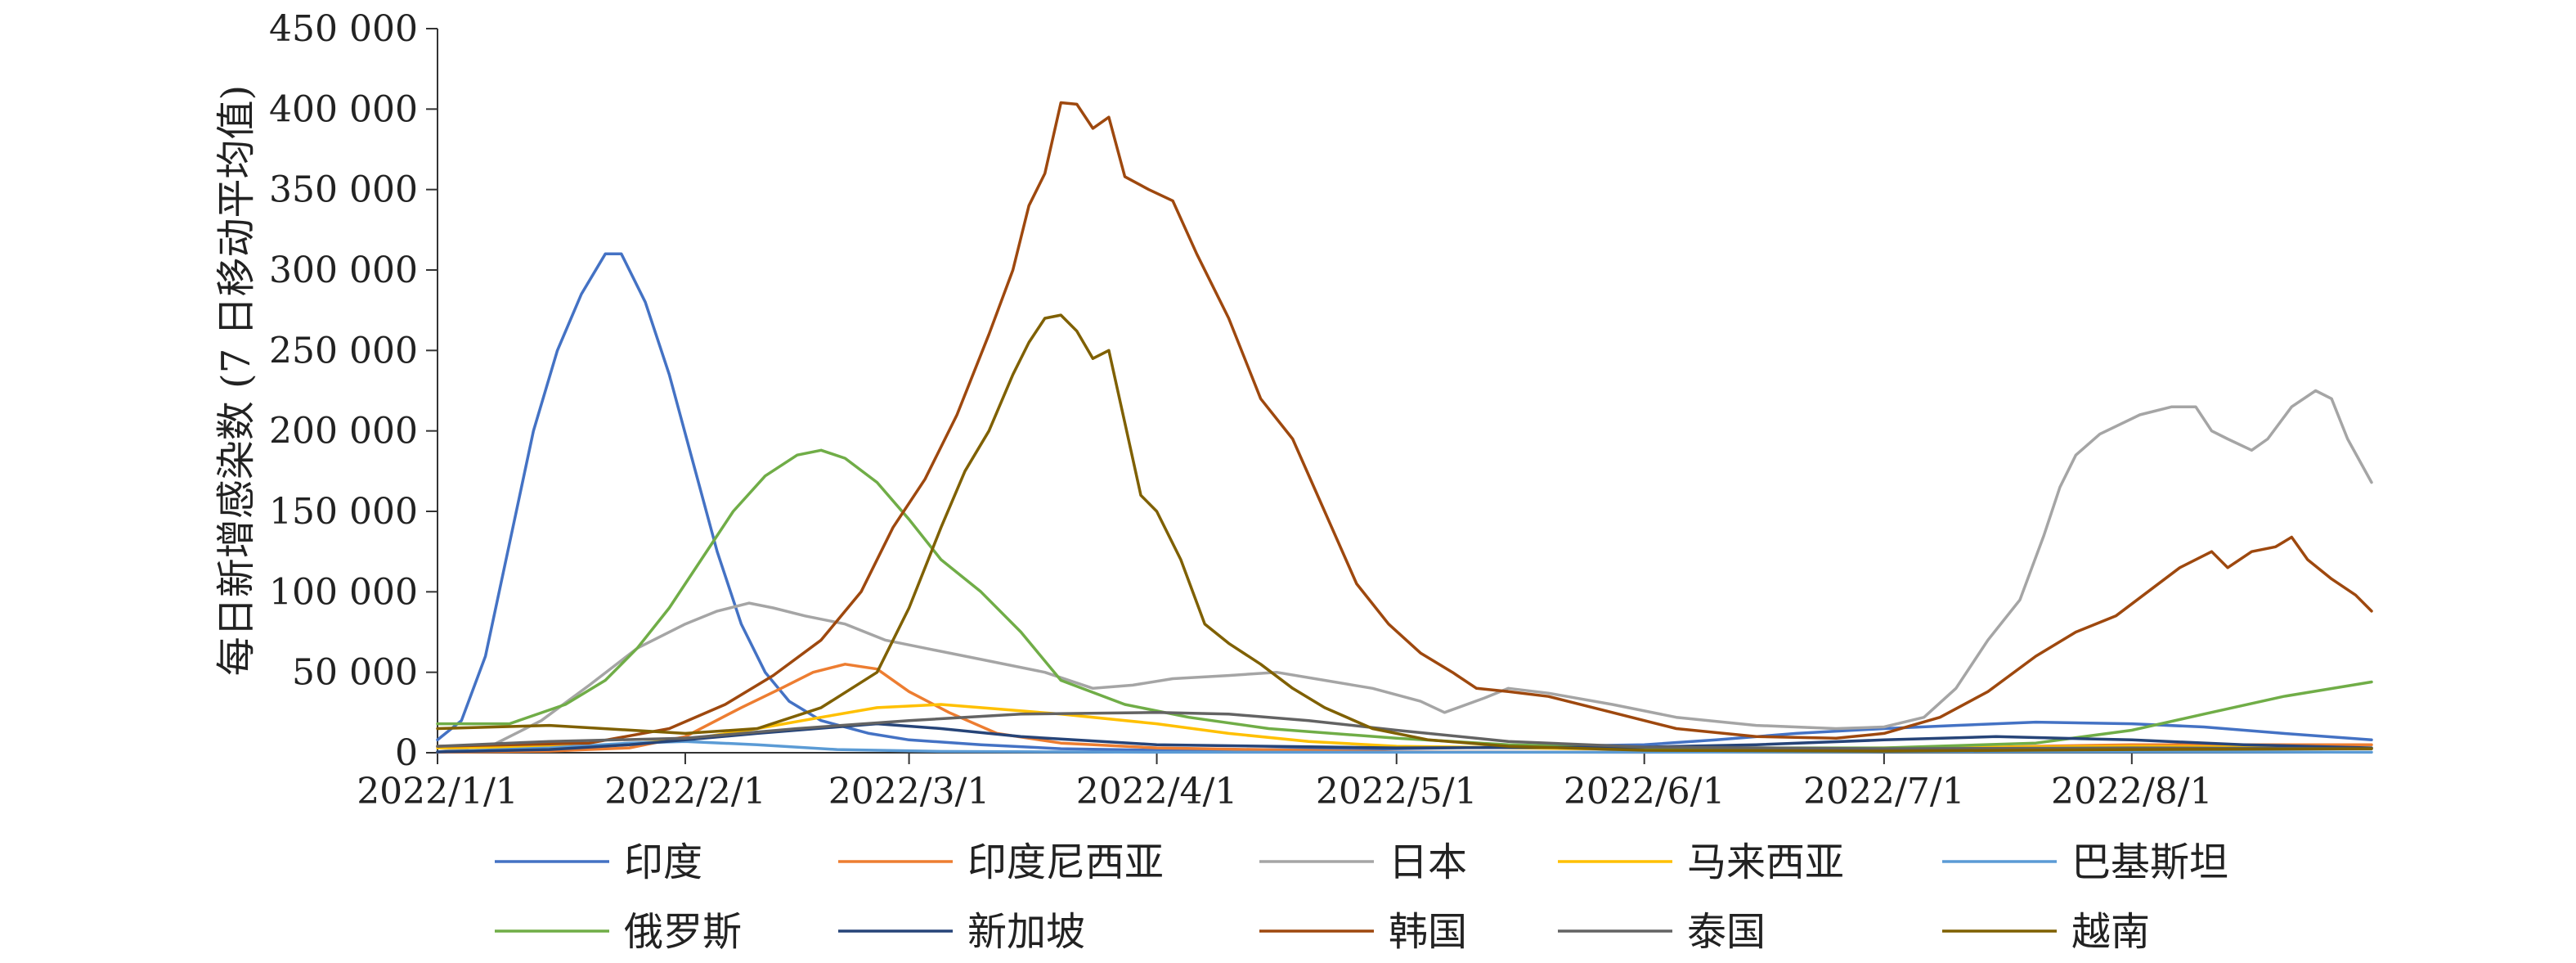  What do you see at coordinates (1727, 932) in the screenshot?
I see `legend-label: 泰国` at bounding box center [1727, 932].